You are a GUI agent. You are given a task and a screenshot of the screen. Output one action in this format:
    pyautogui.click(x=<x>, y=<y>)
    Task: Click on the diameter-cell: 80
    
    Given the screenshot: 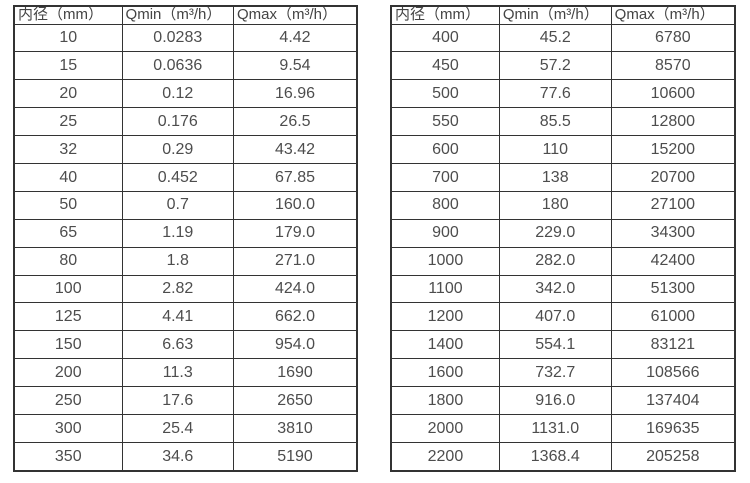 What is the action you would take?
    pyautogui.click(x=68, y=261)
    